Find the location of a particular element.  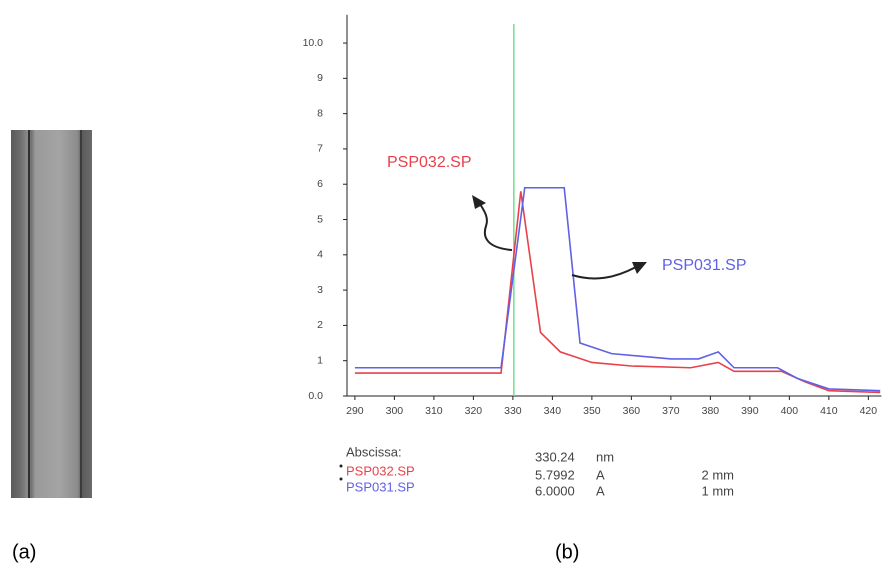

x-tick-label: 410 is located at coordinates (829, 411).